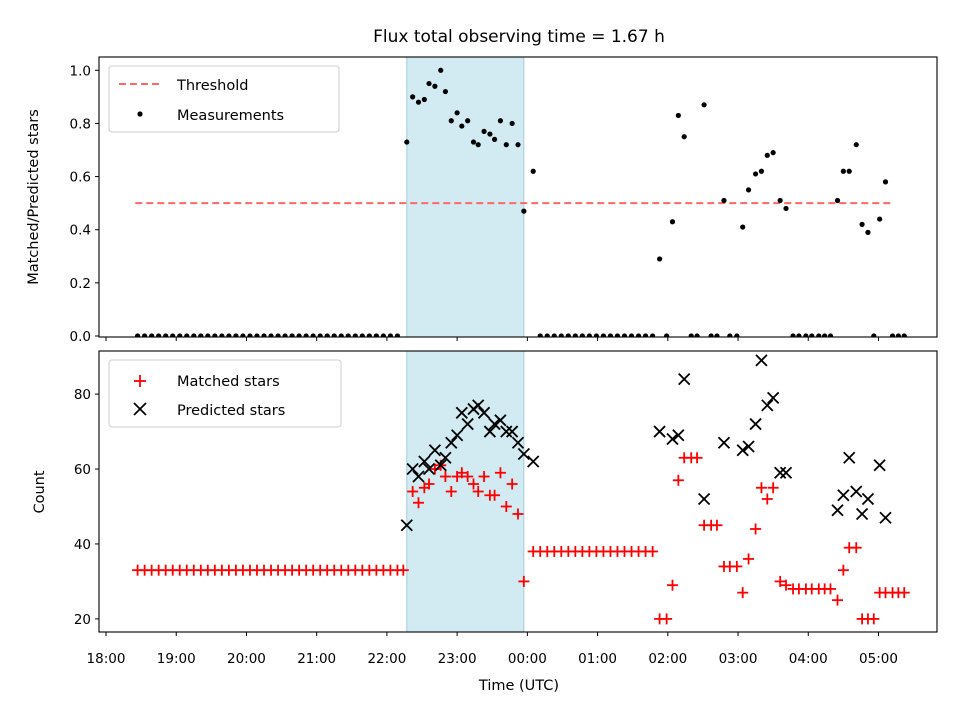 Image resolution: width=960 pixels, height=720 pixels. Describe the element at coordinates (738, 659) in the screenshot. I see `x-tick-label: 03:00` at that location.